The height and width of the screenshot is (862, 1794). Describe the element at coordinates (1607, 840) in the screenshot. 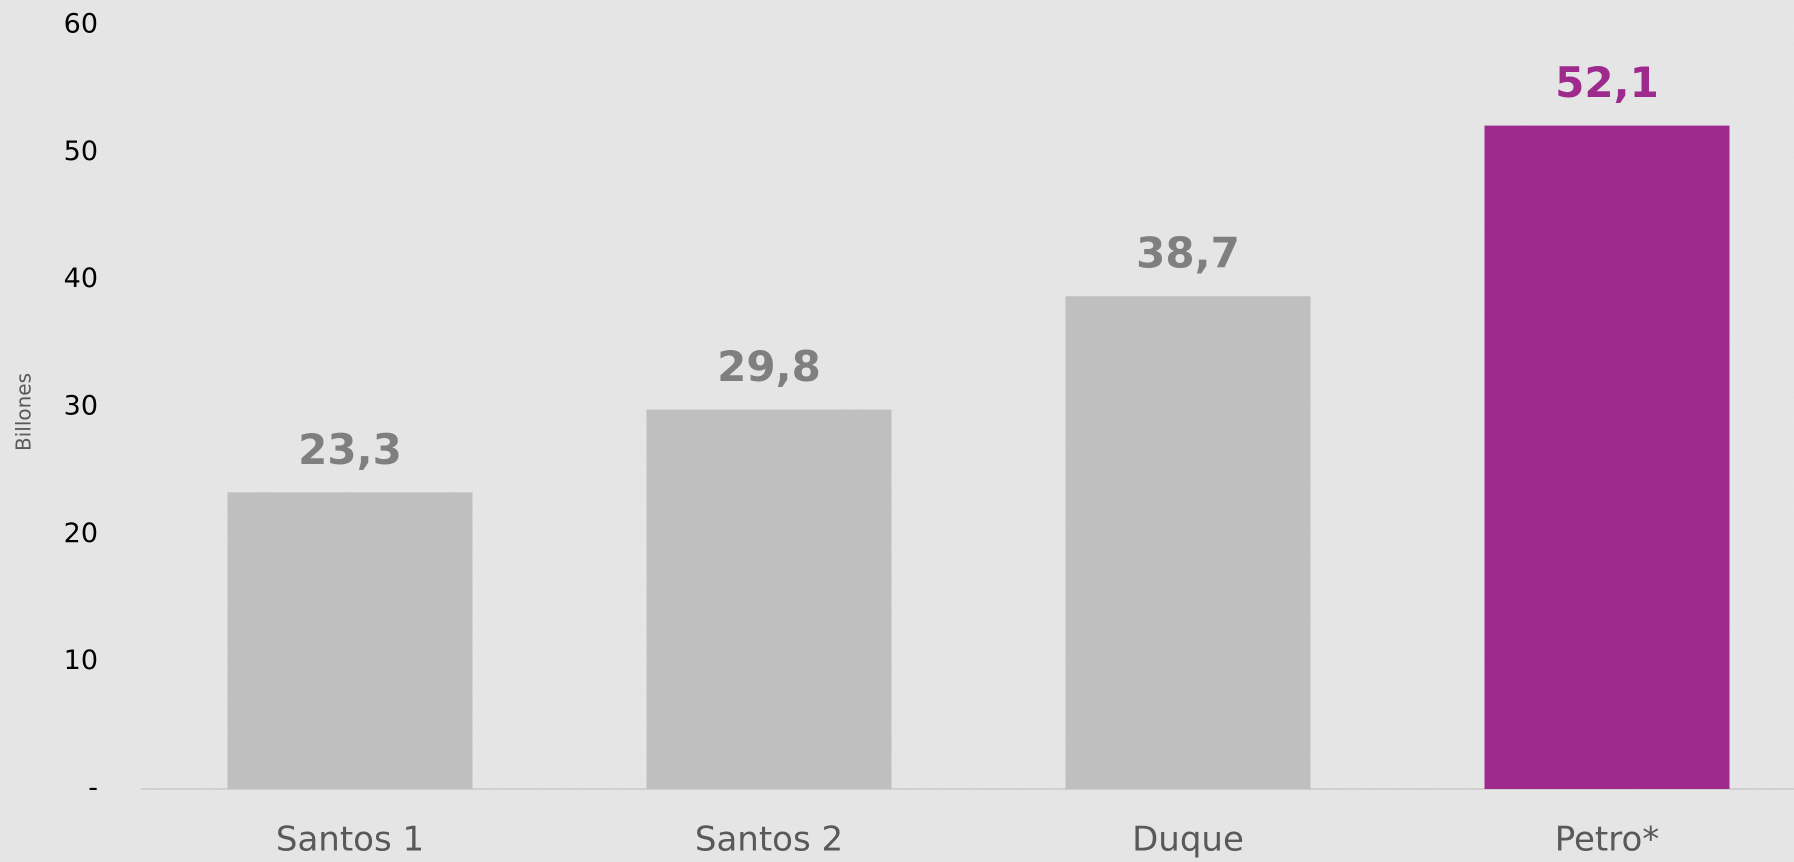

I see `x-tick-label: Petro*` at that location.